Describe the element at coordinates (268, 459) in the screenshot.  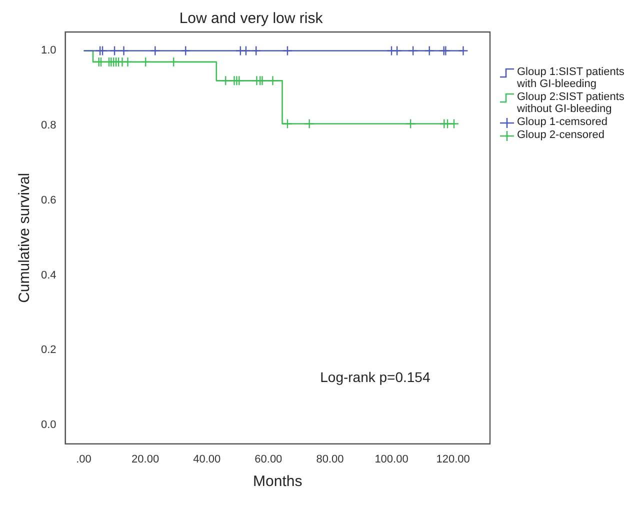
I see `x-tick-label: 60.00` at that location.